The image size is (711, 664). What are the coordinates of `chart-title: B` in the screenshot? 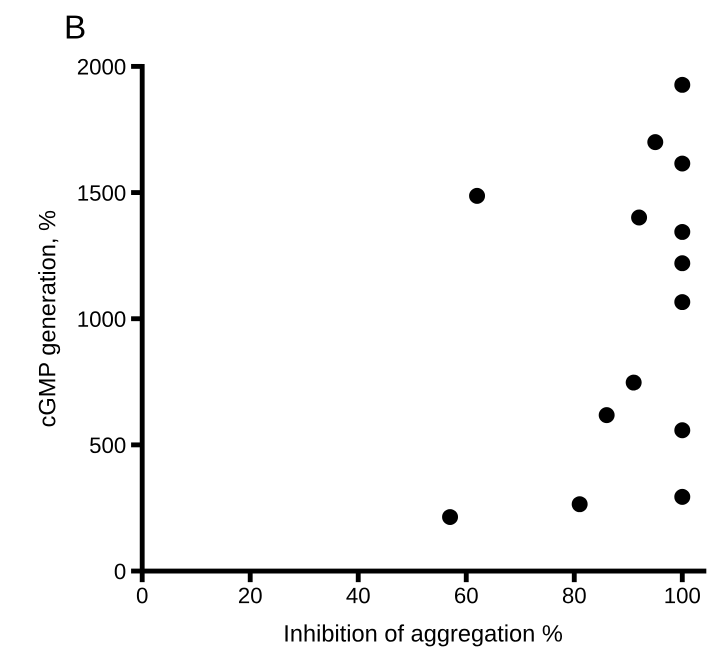 It's located at (75, 27).